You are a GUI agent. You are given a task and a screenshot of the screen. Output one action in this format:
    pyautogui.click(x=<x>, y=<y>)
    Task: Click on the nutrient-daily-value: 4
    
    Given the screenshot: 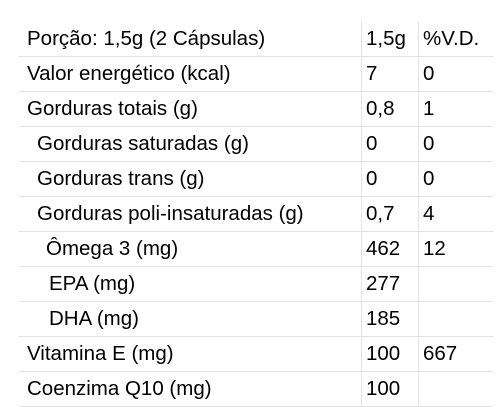 What is the action you would take?
    pyautogui.click(x=455, y=214)
    